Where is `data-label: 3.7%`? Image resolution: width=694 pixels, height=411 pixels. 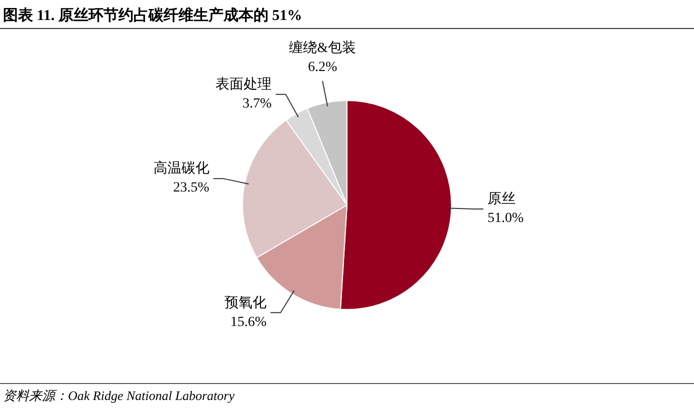 data-label: 3.7% is located at coordinates (257, 104).